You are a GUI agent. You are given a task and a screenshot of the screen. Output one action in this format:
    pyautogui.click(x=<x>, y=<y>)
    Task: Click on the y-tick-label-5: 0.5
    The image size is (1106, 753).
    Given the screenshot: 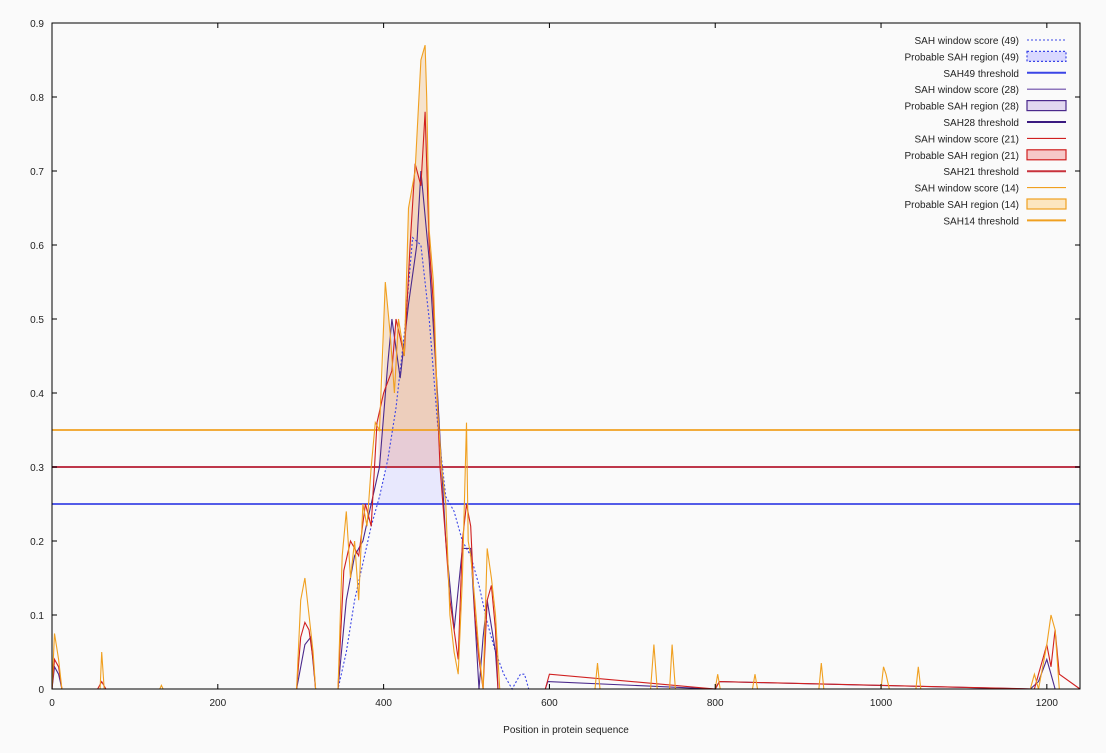 What is the action you would take?
    pyautogui.click(x=37, y=320)
    